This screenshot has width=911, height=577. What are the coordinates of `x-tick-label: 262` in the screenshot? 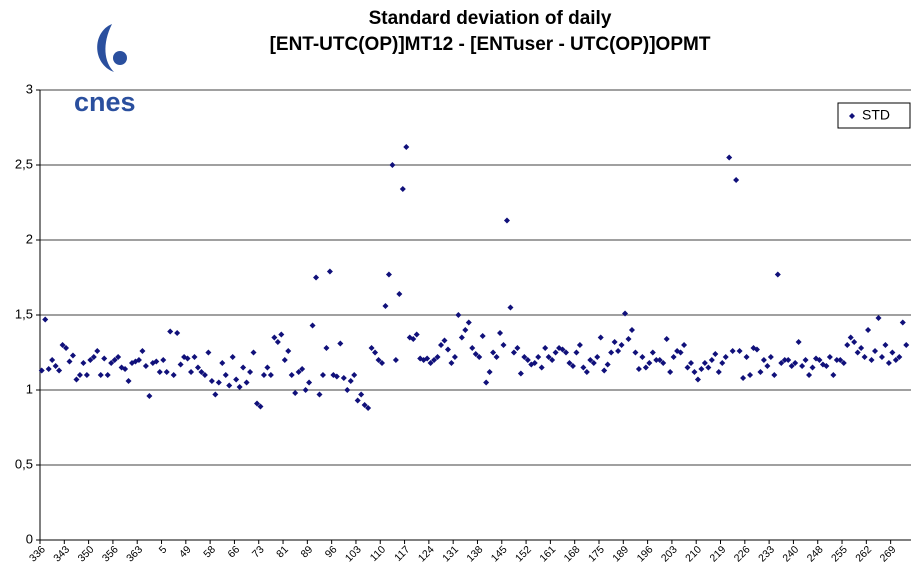 It's located at (863, 554).